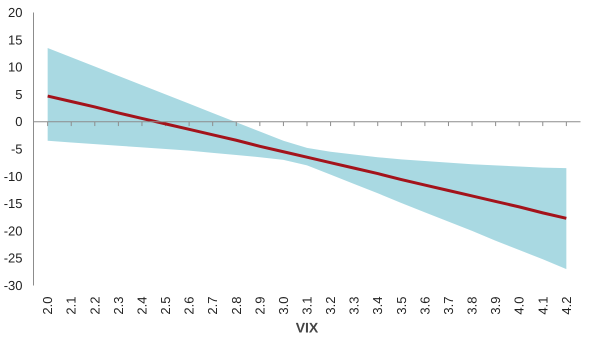  What do you see at coordinates (15, 67) in the screenshot?
I see `y-tick-label: 10` at bounding box center [15, 67].